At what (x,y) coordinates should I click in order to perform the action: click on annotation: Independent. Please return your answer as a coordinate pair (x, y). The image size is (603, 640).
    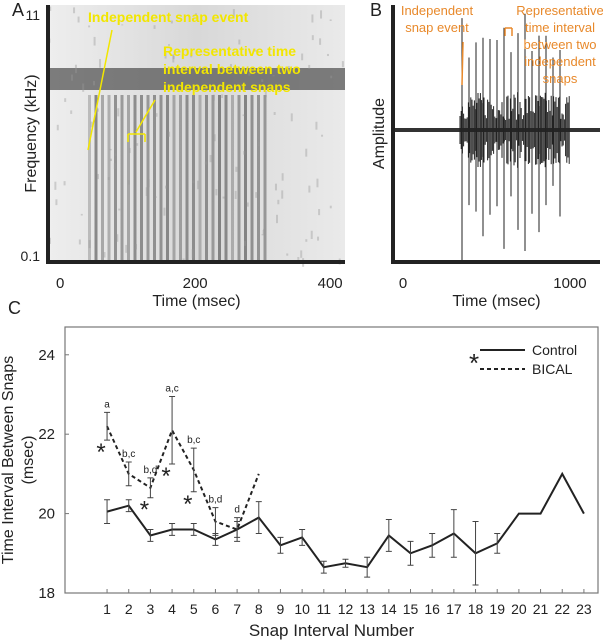
    Looking at the image, I should click on (437, 10).